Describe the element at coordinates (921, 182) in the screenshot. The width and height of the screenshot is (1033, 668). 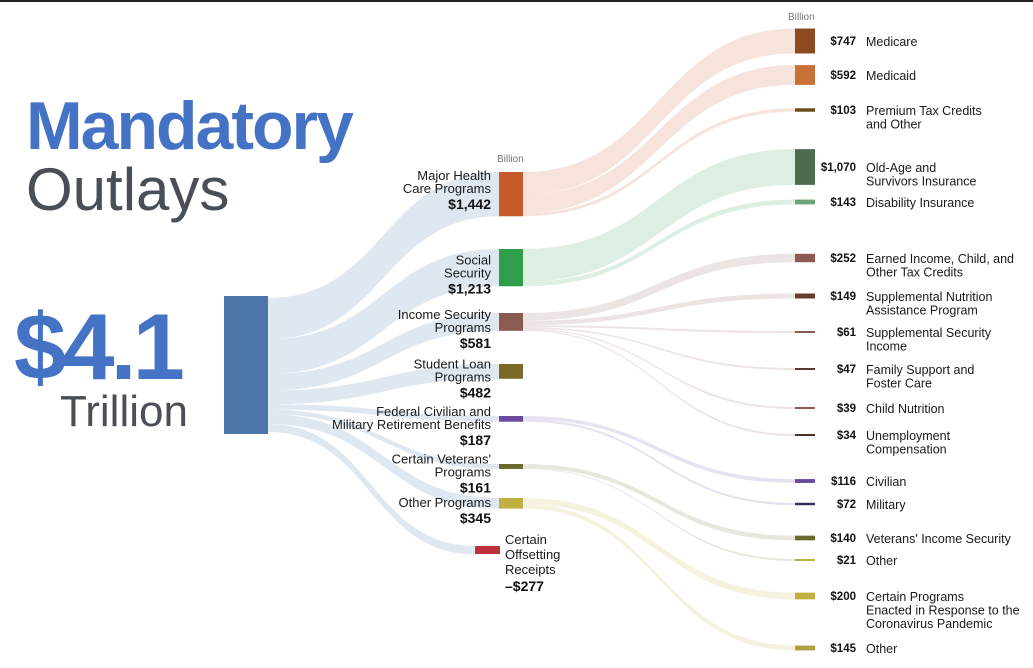
I see `item-label: Survivors Insurance` at that location.